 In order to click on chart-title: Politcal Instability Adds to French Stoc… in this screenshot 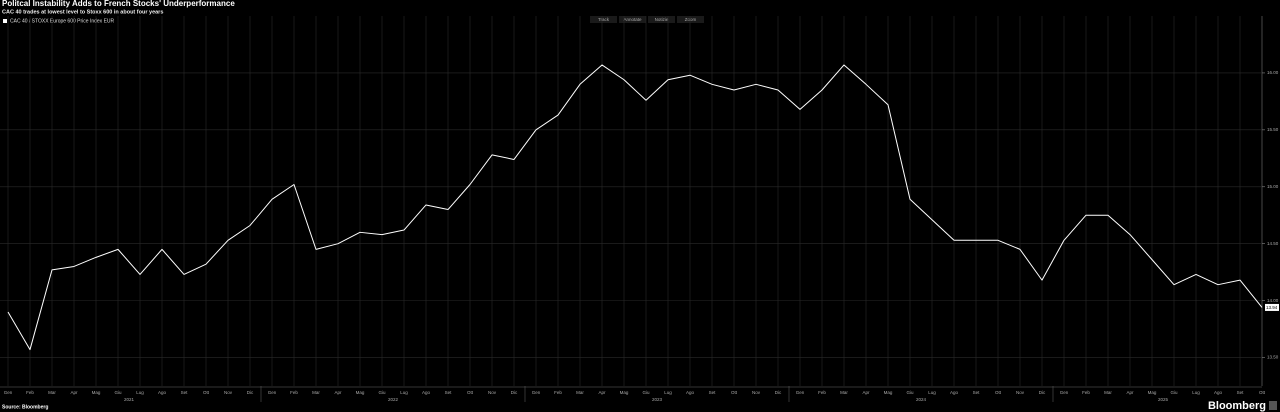, I will do `click(118, 4)`.